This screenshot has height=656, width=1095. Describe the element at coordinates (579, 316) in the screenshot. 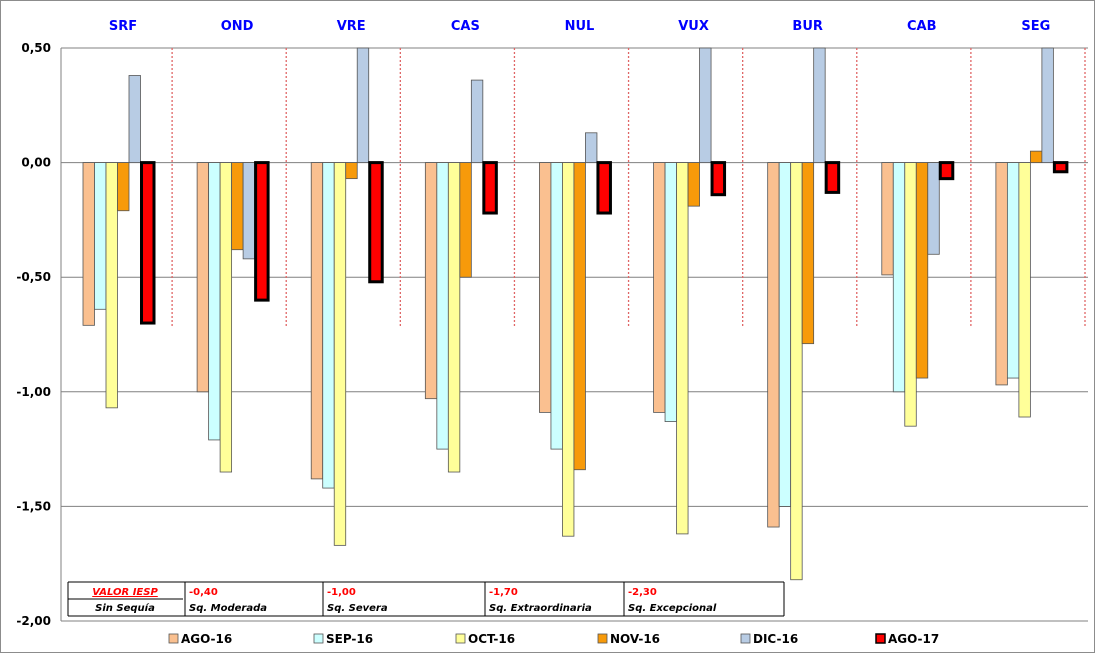

I see `bar-nov-16-nul` at that location.